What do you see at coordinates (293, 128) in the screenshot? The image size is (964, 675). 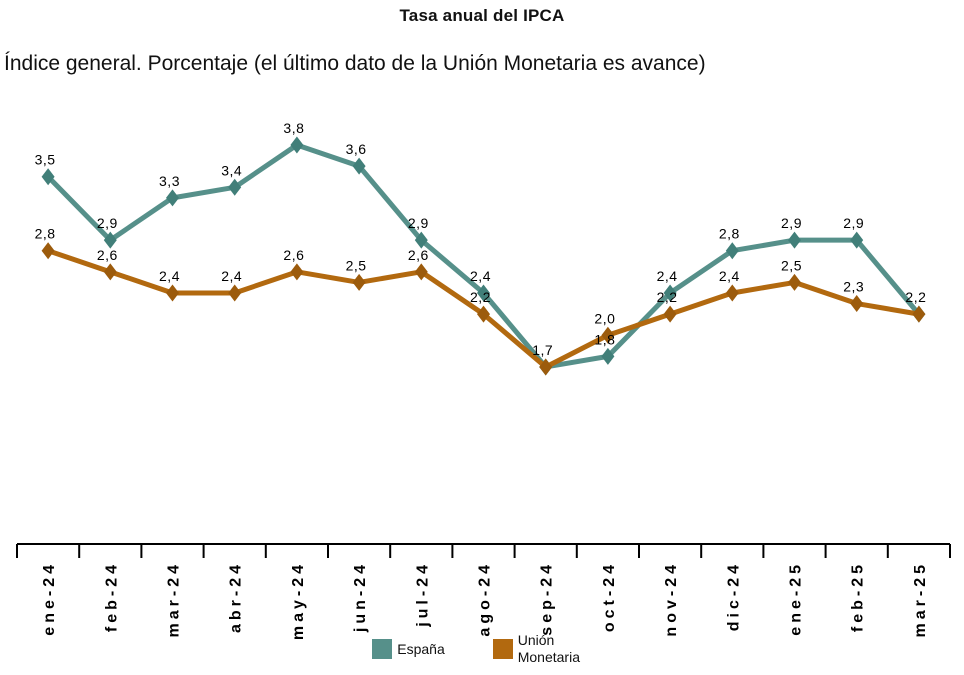 I see `data-point-label: 3,8` at bounding box center [293, 128].